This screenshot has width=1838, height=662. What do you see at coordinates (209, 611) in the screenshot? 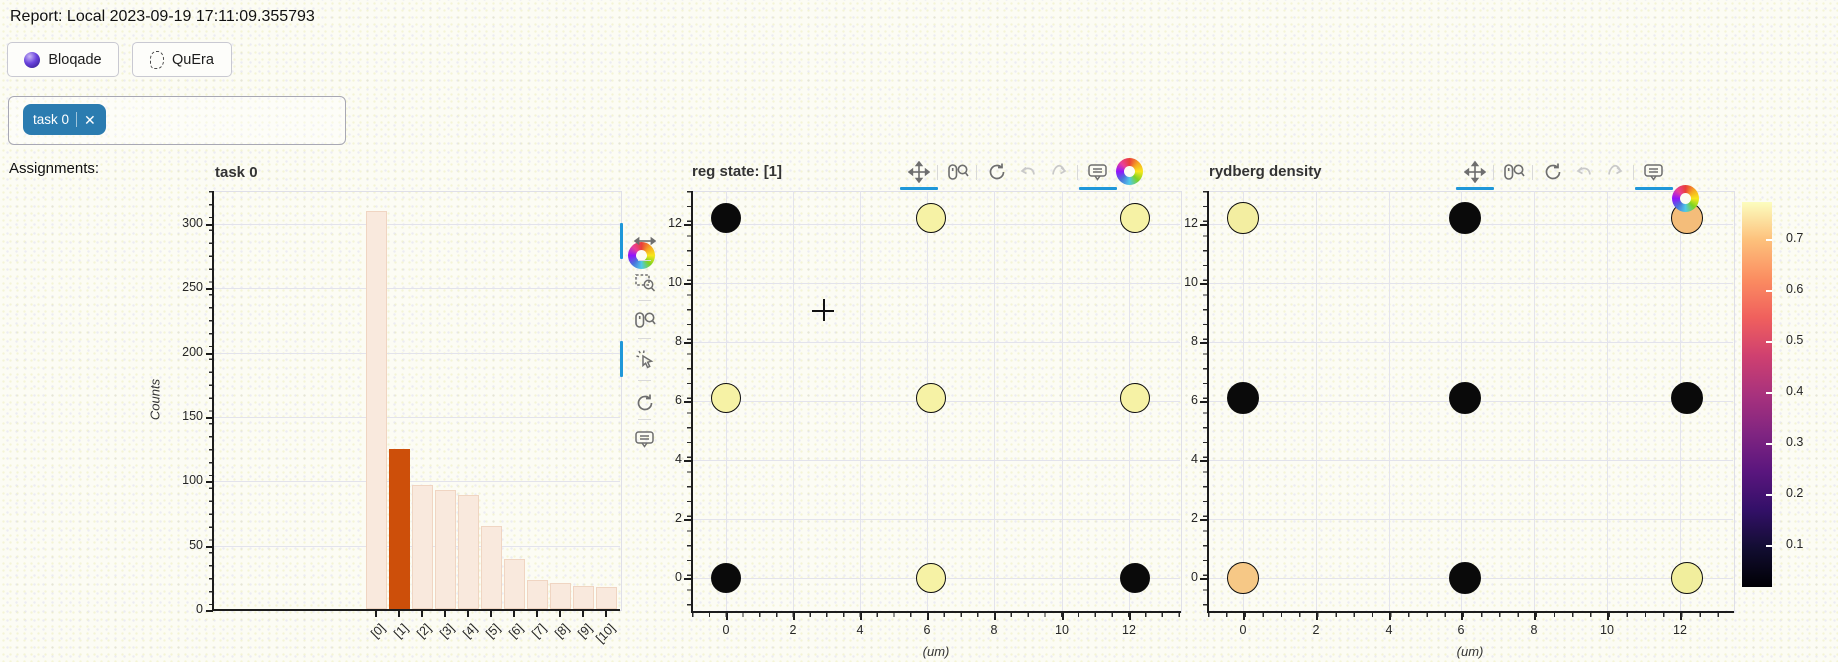
I see `y-tick` at bounding box center [209, 611].